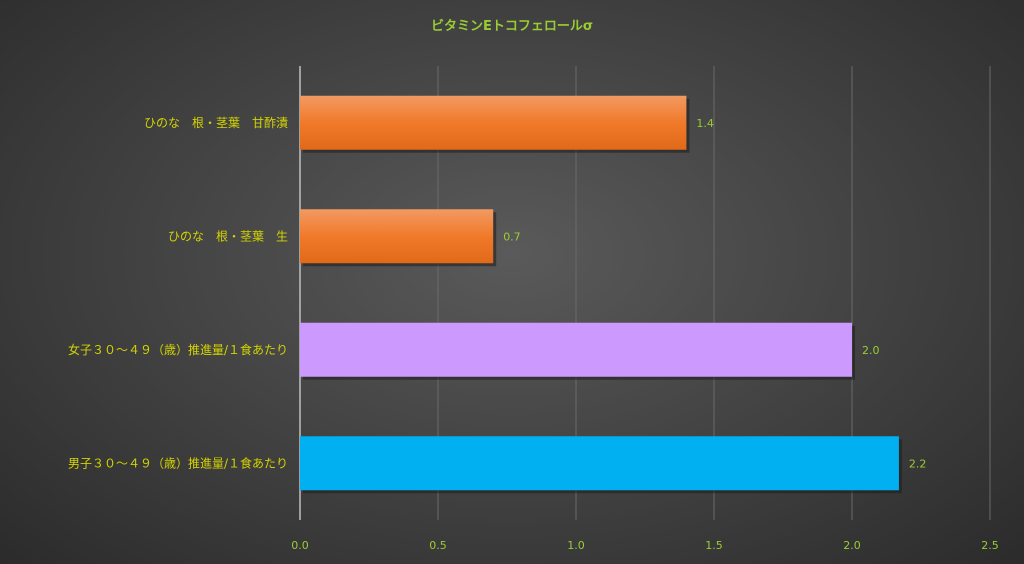  I want to click on x-tick-label: 0.5, so click(438, 545).